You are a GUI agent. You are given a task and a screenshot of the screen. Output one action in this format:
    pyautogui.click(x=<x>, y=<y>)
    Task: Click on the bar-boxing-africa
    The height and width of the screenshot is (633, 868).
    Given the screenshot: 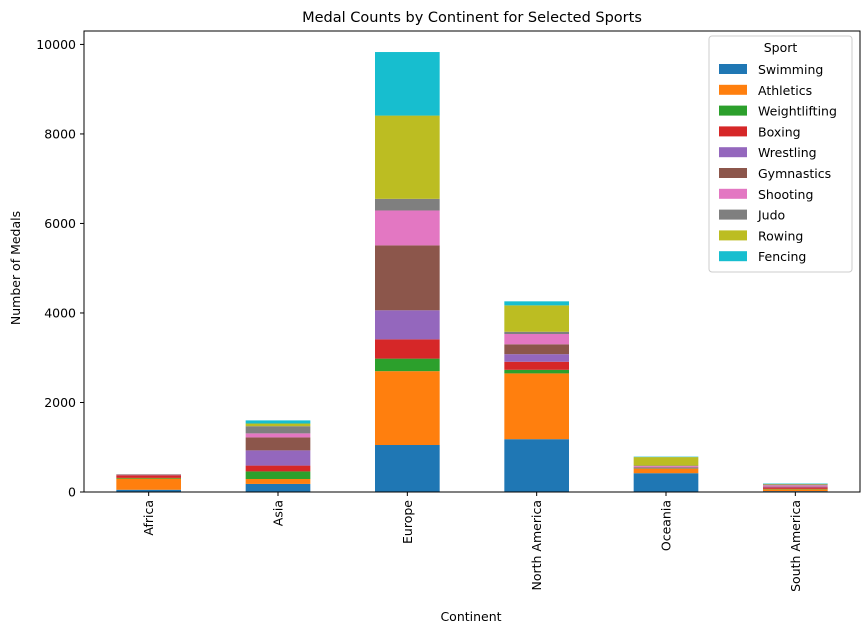 What is the action you would take?
    pyautogui.click(x=148, y=476)
    